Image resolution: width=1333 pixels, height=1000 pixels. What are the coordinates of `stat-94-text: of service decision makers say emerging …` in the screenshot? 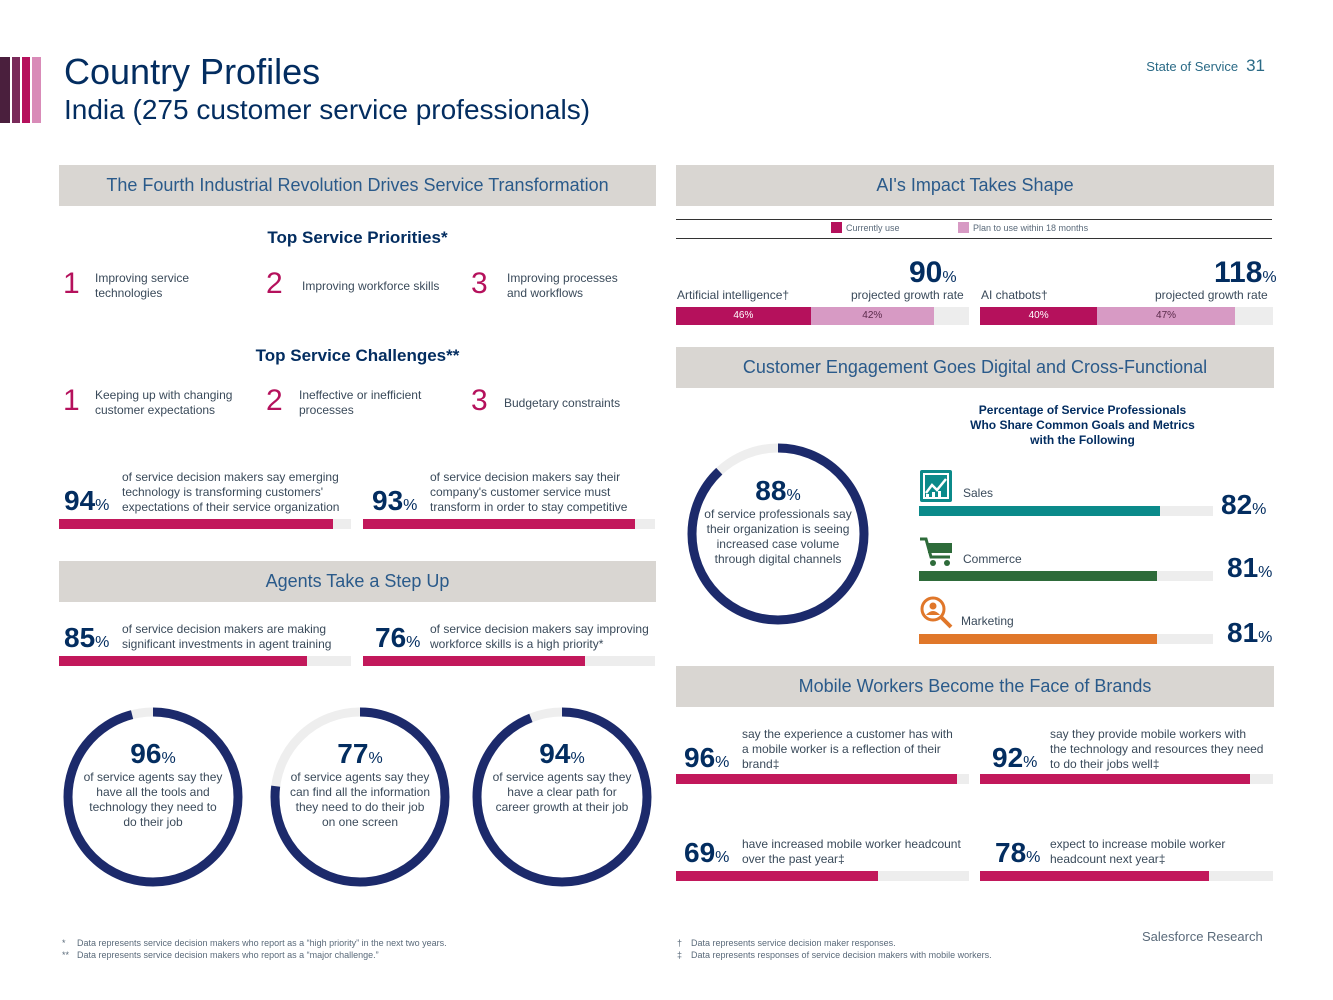 It's located at (231, 492).